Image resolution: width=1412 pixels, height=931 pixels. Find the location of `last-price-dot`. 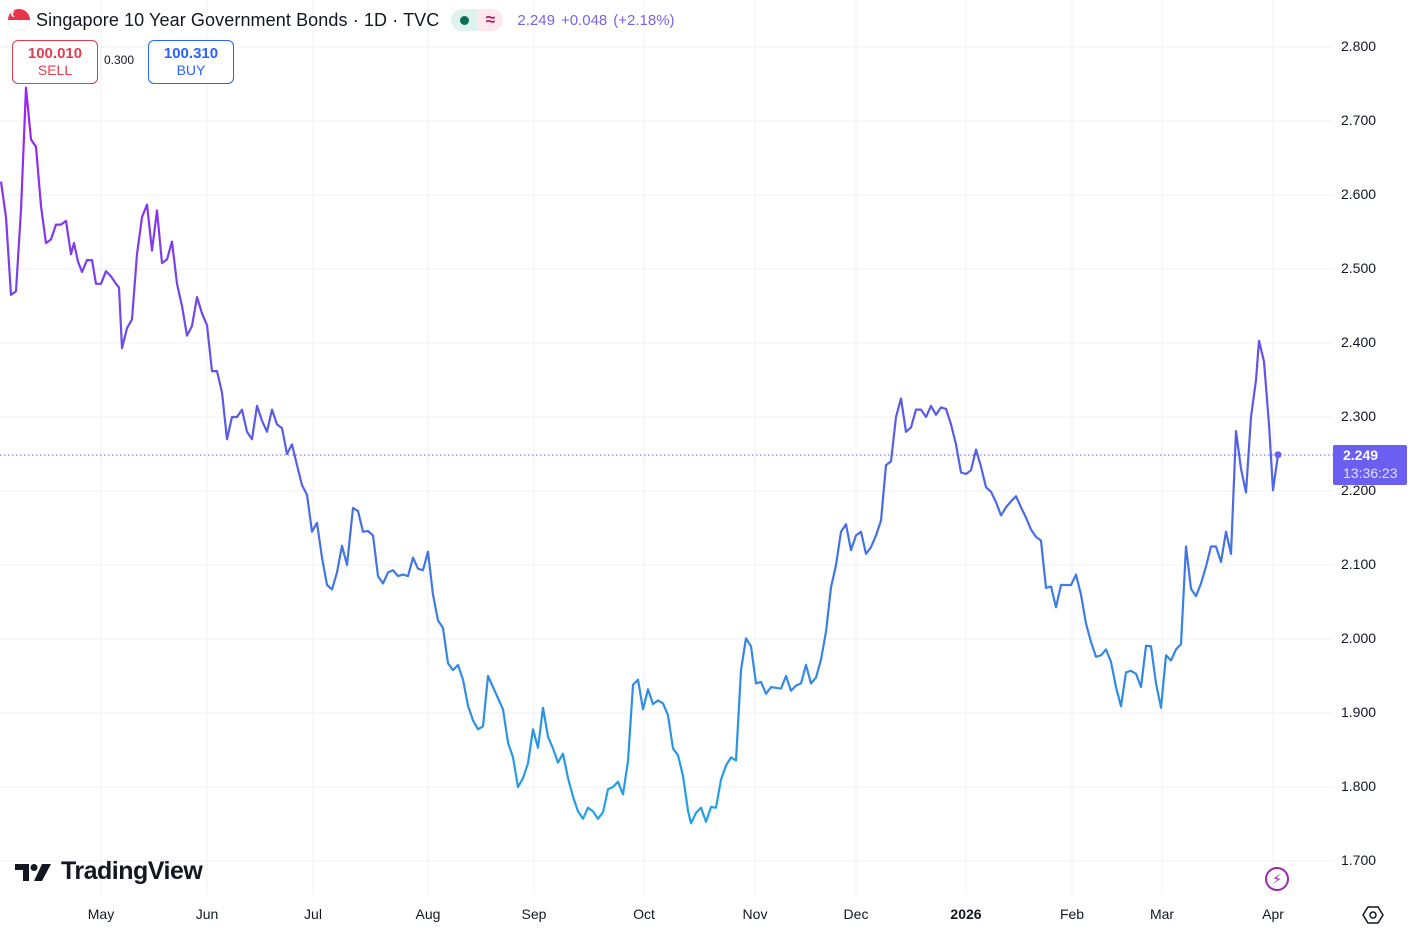

last-price-dot is located at coordinates (1278, 455).